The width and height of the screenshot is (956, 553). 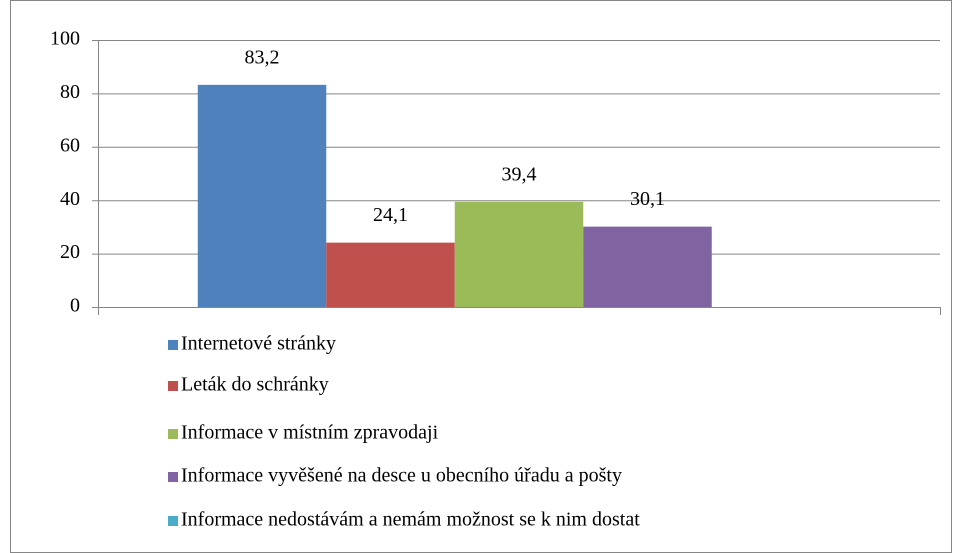 I want to click on y-tick-label: 20, so click(x=70, y=252).